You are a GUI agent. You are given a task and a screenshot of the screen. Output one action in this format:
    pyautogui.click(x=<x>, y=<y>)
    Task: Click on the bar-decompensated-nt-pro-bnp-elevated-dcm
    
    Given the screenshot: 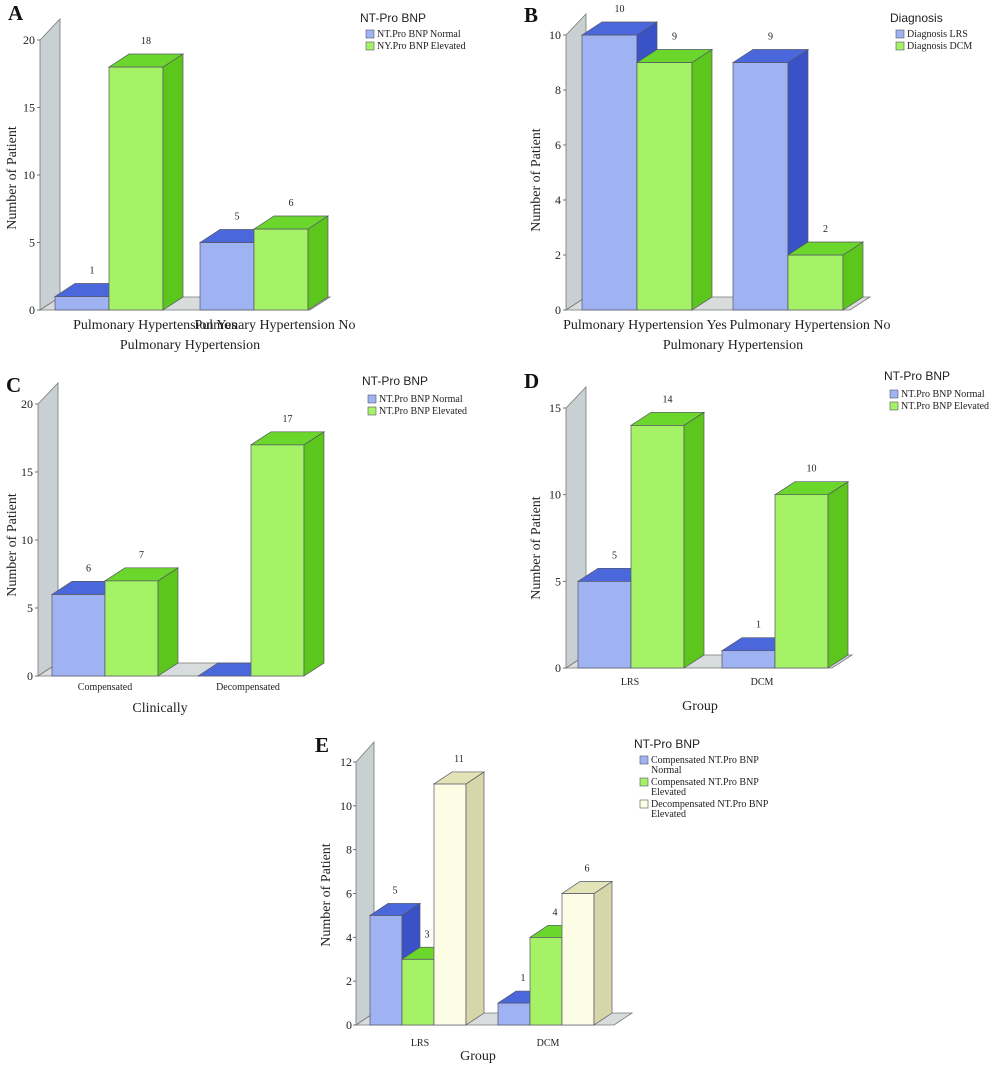 What is the action you would take?
    pyautogui.click(x=587, y=953)
    